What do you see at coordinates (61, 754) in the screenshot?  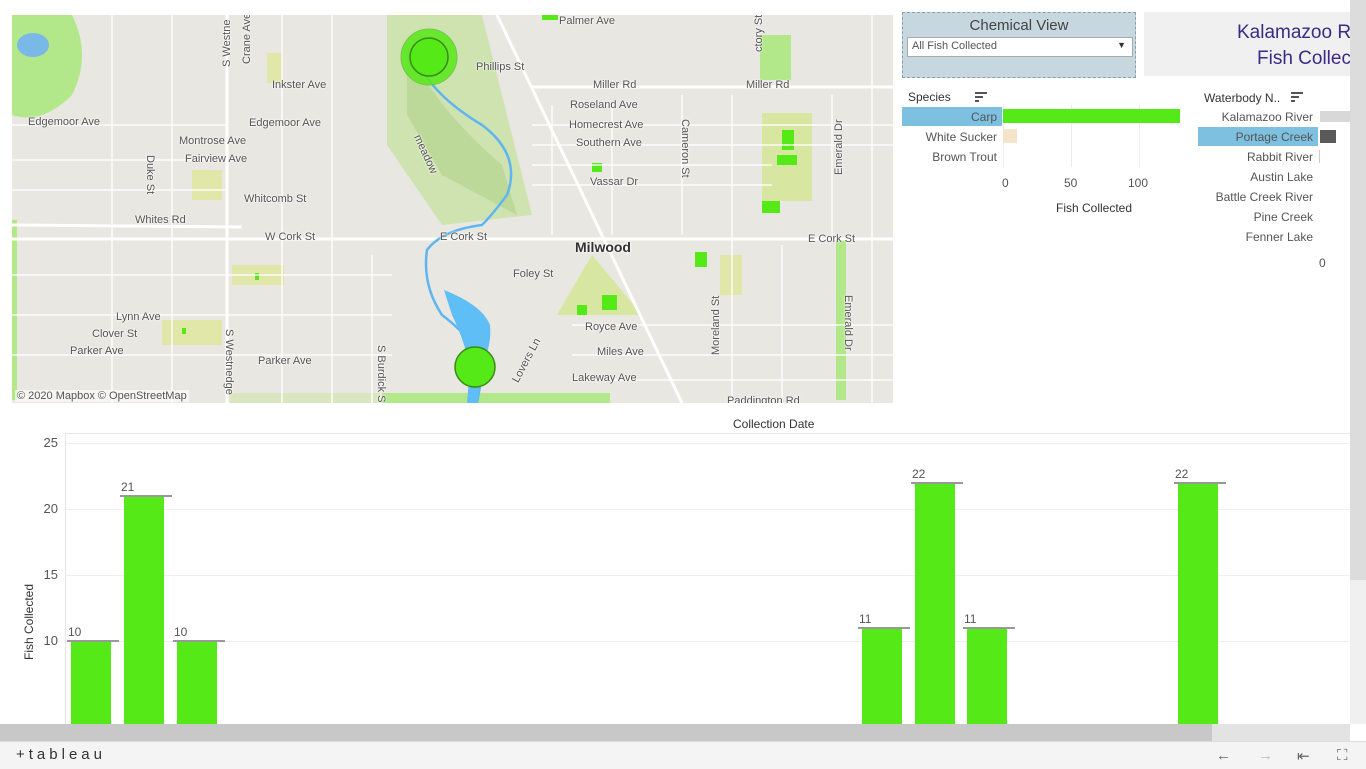 I see `tableau-logo: +tableau` at bounding box center [61, 754].